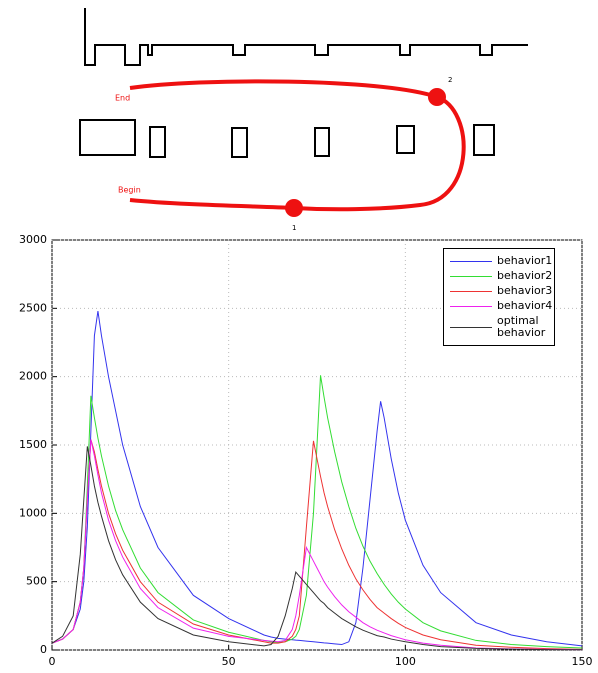 This screenshot has width=598, height=673. What do you see at coordinates (129, 190) in the screenshot?
I see `begin-label: Begin` at bounding box center [129, 190].